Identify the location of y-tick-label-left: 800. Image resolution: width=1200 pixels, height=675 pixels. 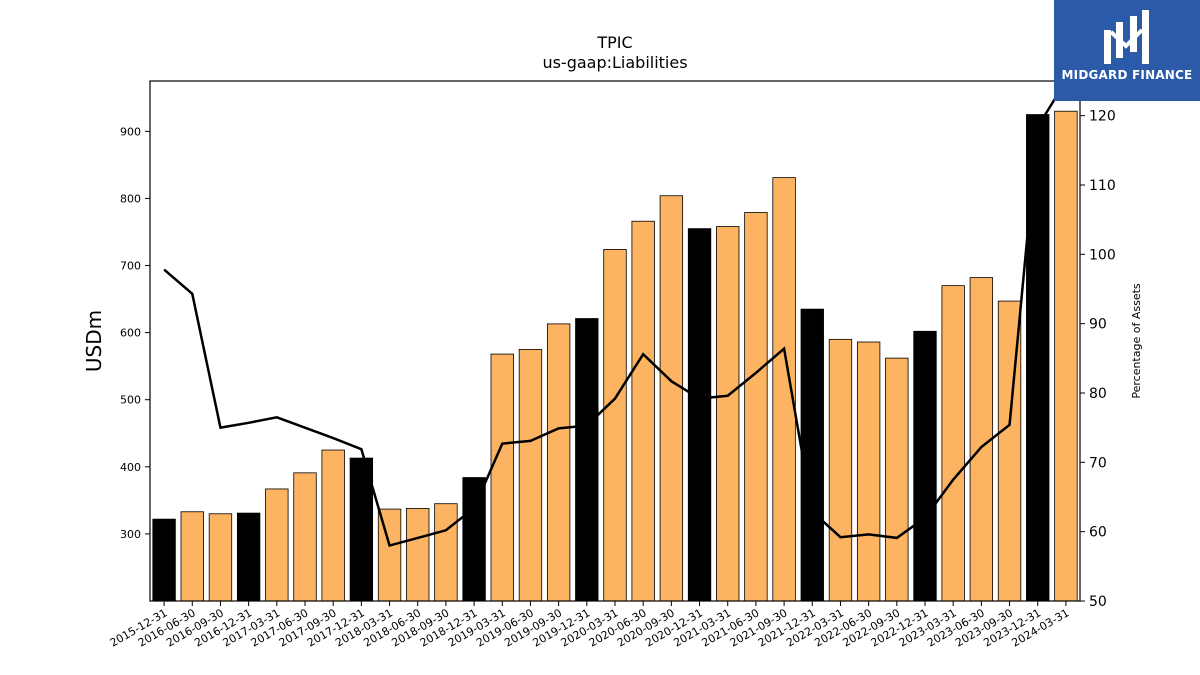
(130, 198).